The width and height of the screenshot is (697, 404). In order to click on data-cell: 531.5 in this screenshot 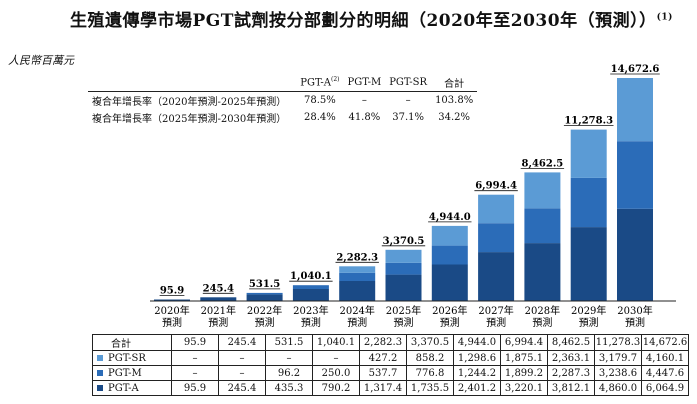, I will do `click(289, 342)`.